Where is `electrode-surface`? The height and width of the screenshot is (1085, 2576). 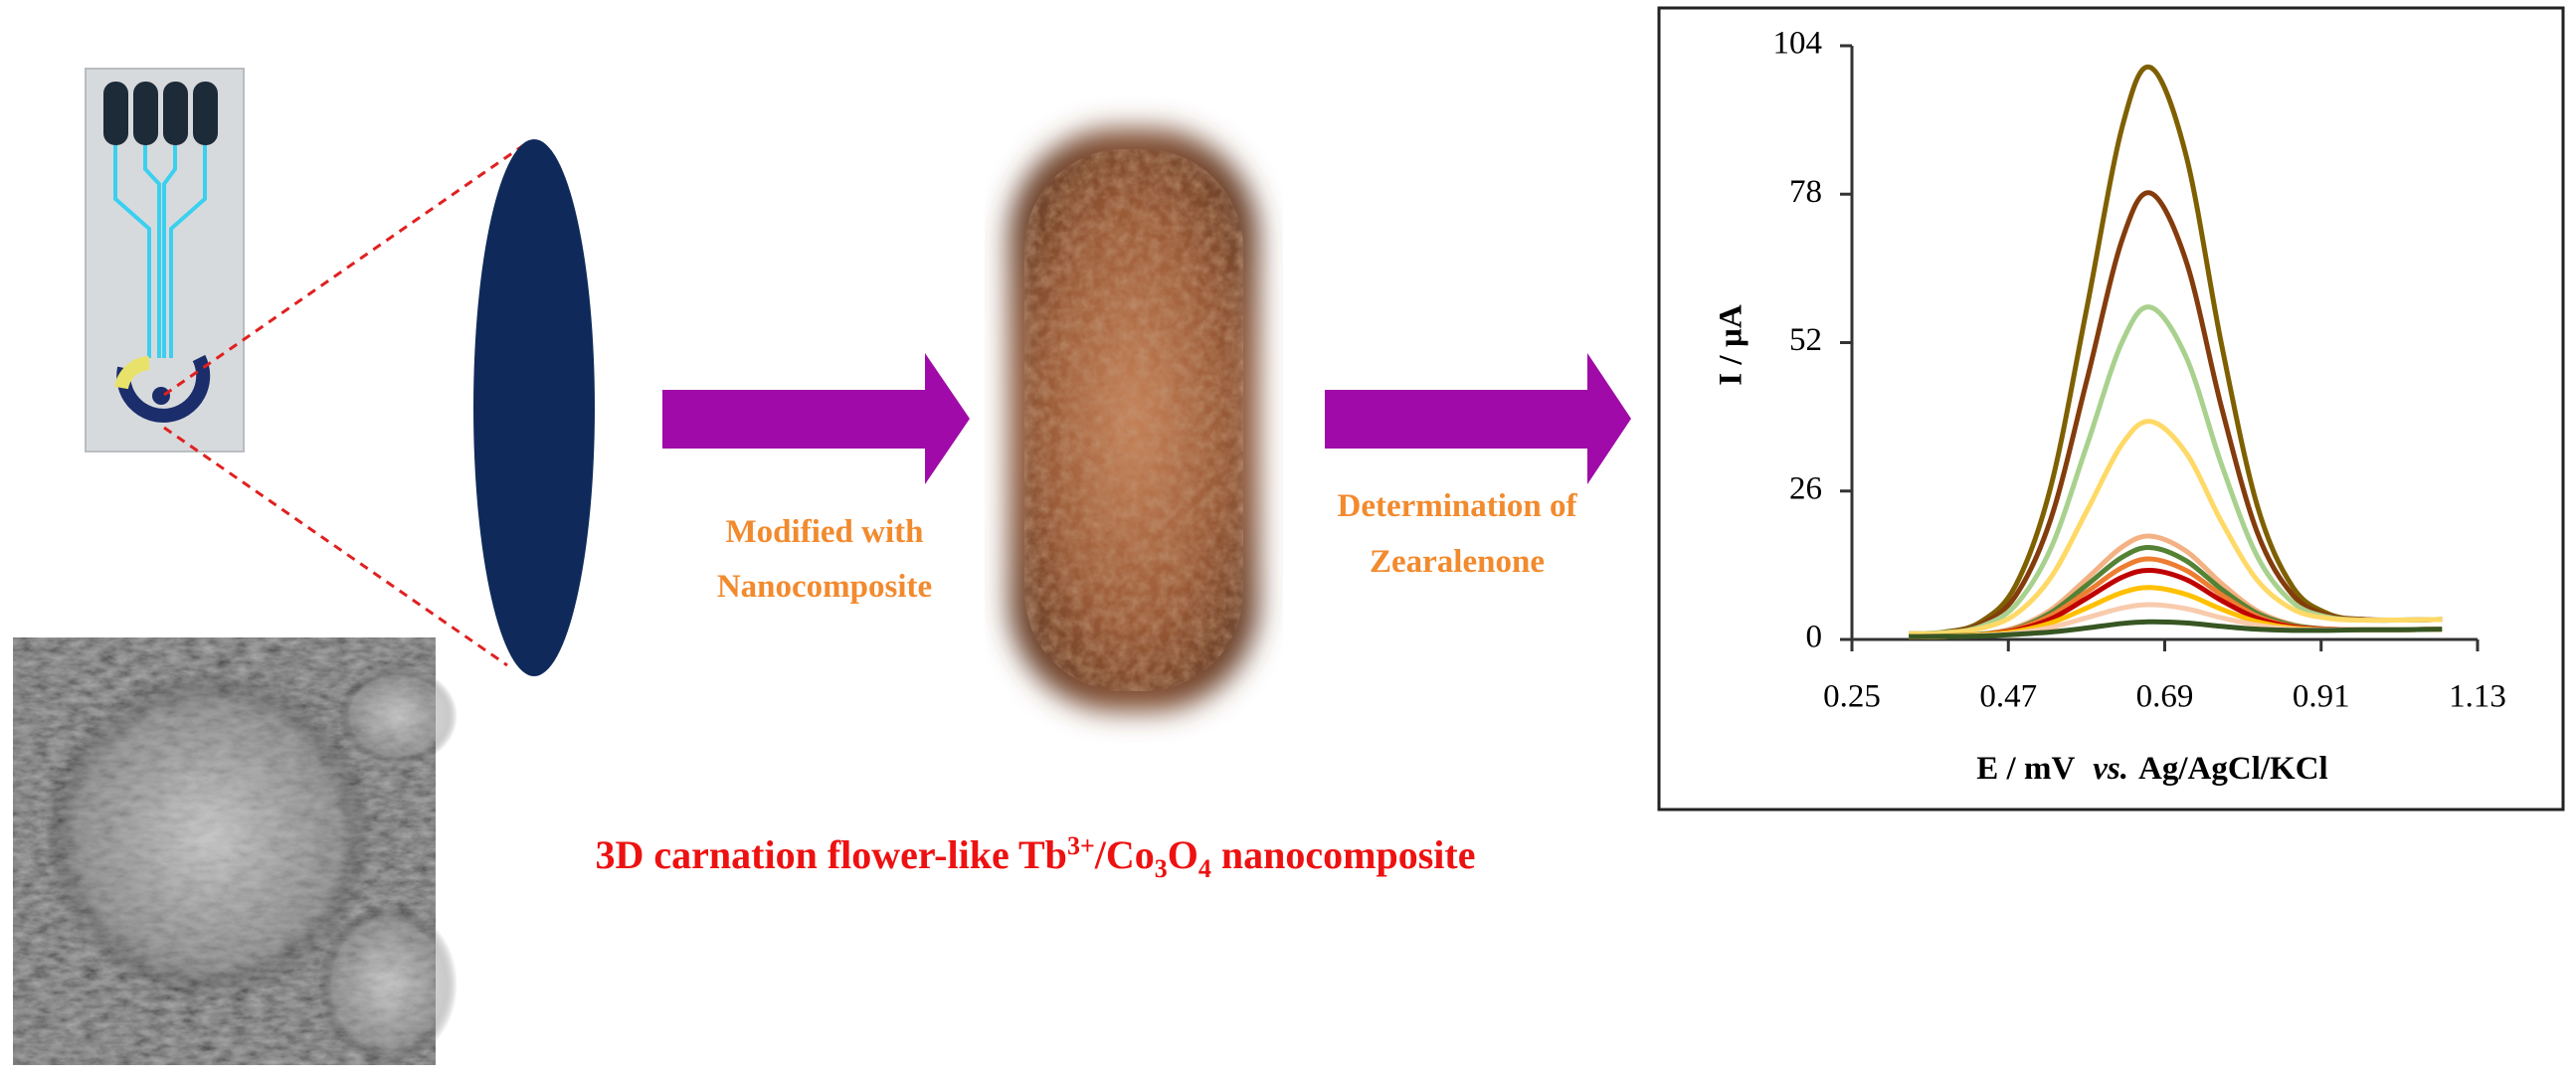
electrode-surface is located at coordinates (534, 408).